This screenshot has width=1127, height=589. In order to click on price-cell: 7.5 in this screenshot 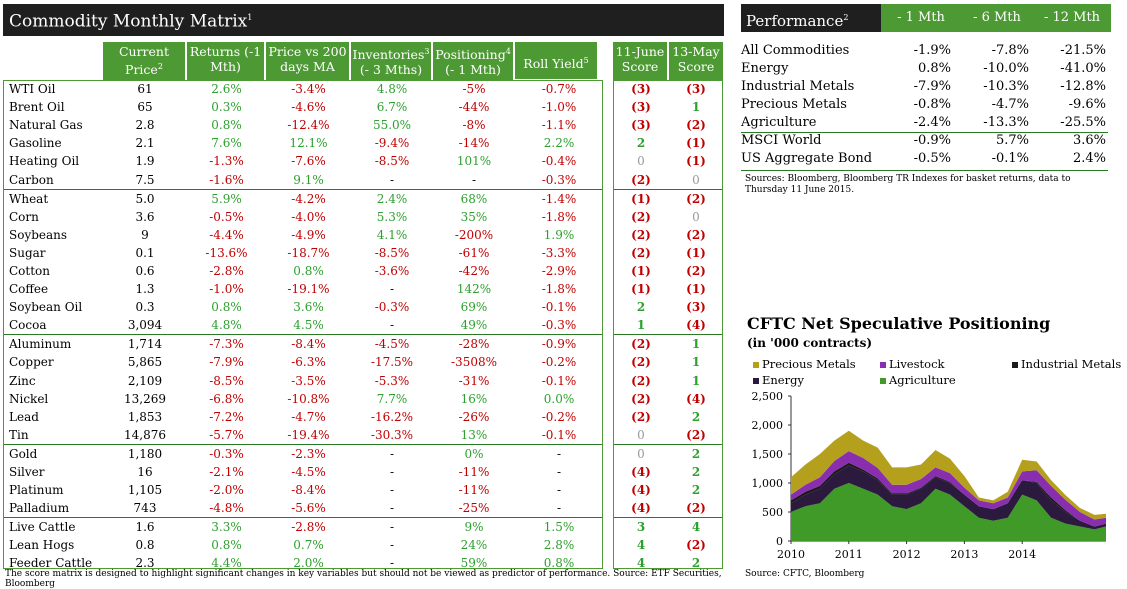, I will do `click(145, 179)`.